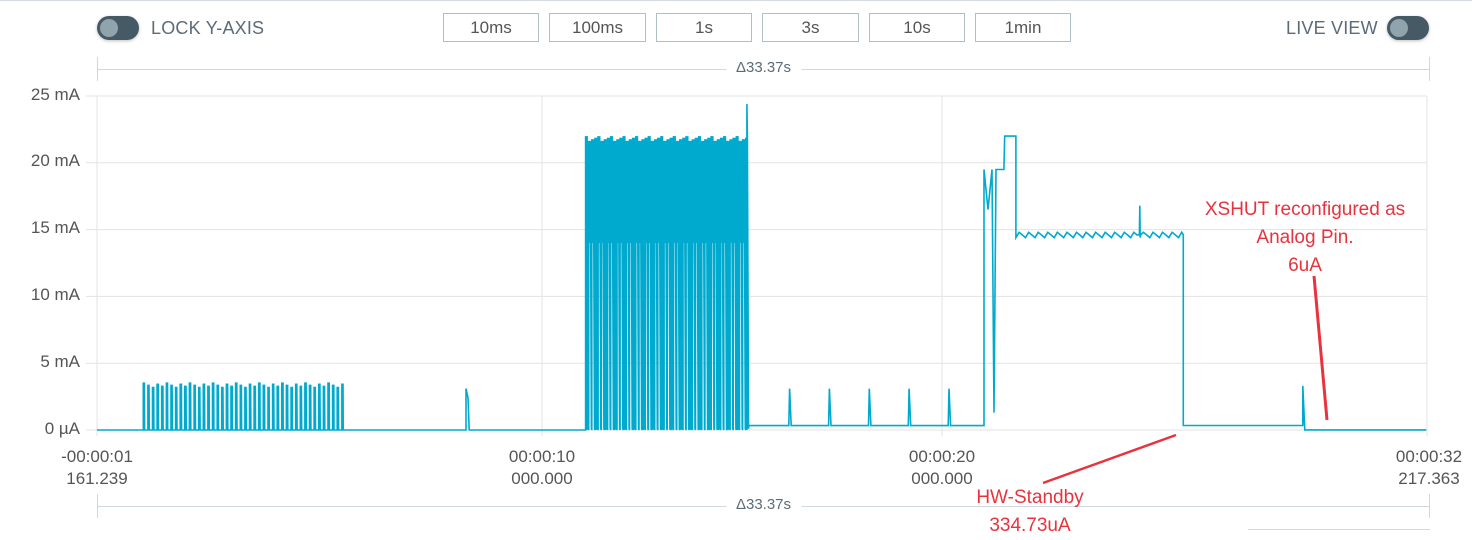 The width and height of the screenshot is (1480, 540). I want to click on y-tick-5ma: 5 mA, so click(60, 361).